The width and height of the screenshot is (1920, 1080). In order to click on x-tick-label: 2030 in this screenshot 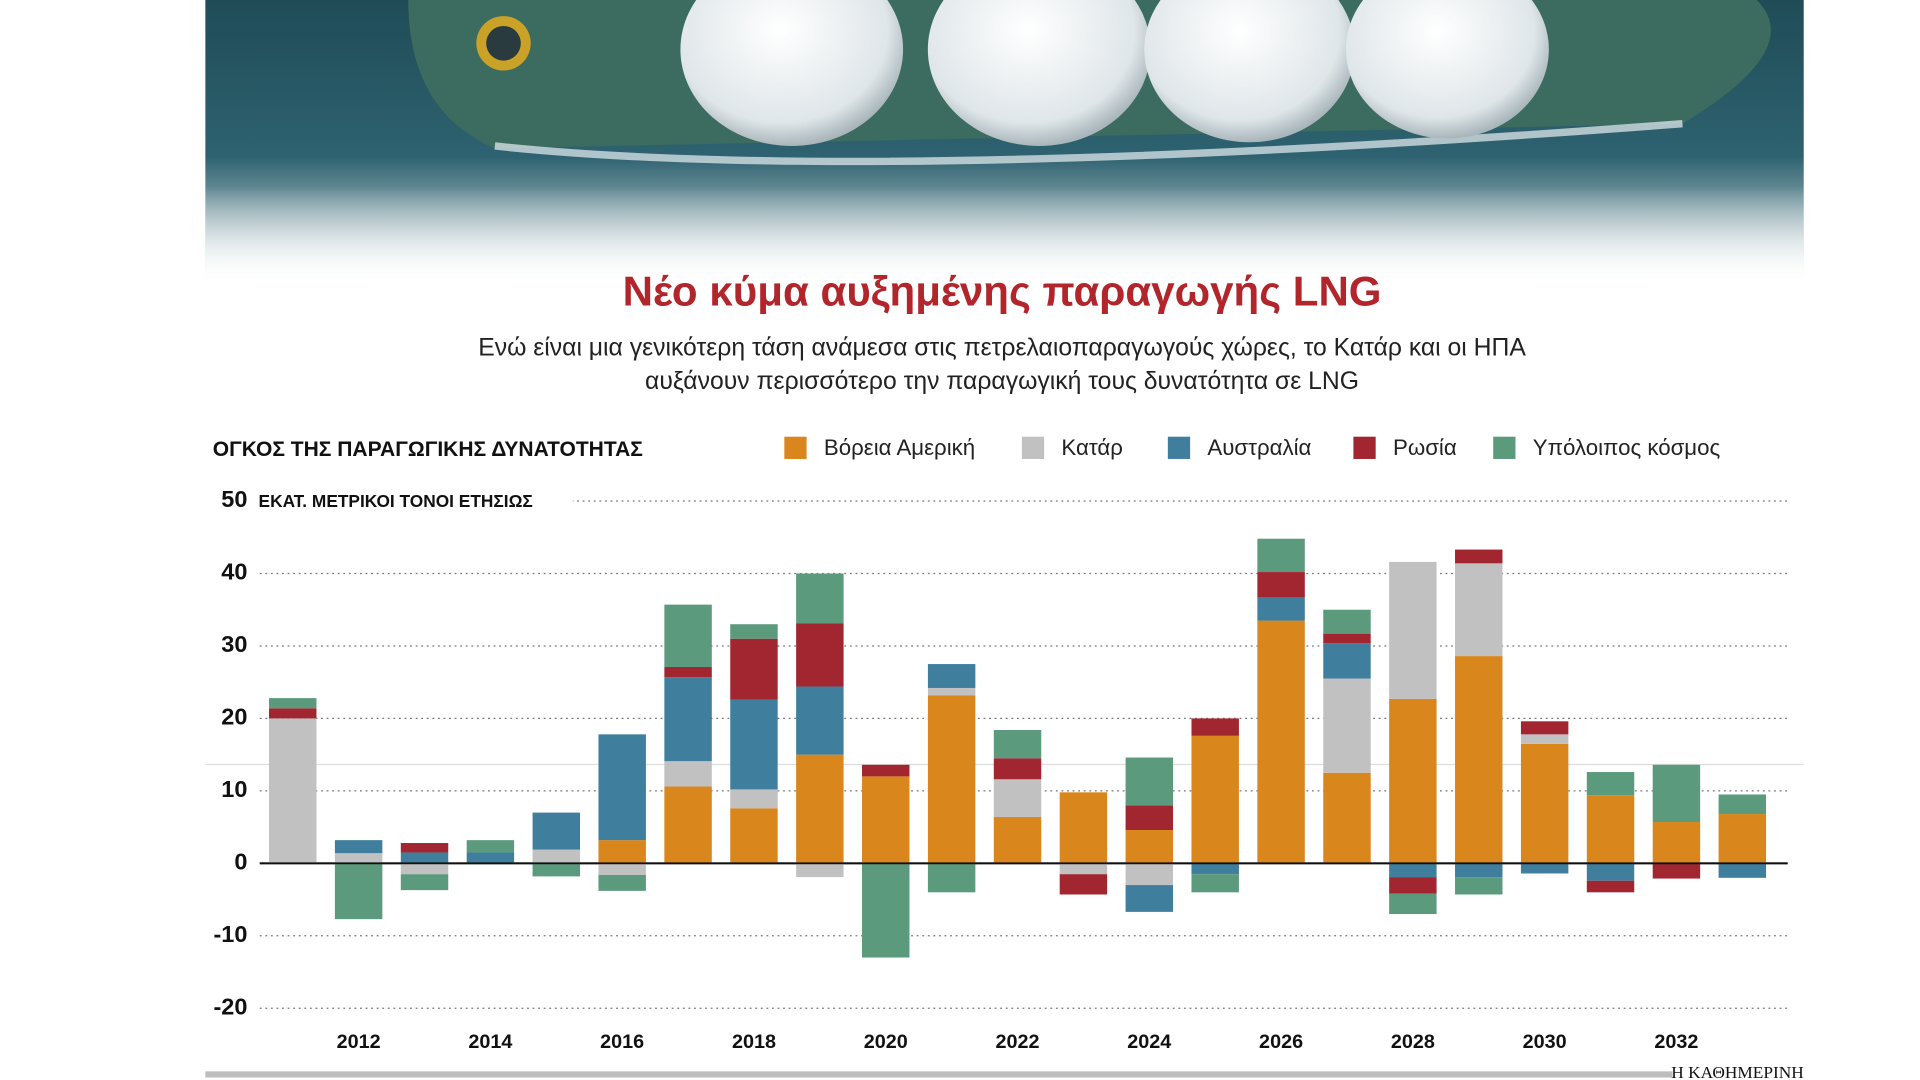, I will do `click(1545, 1042)`.